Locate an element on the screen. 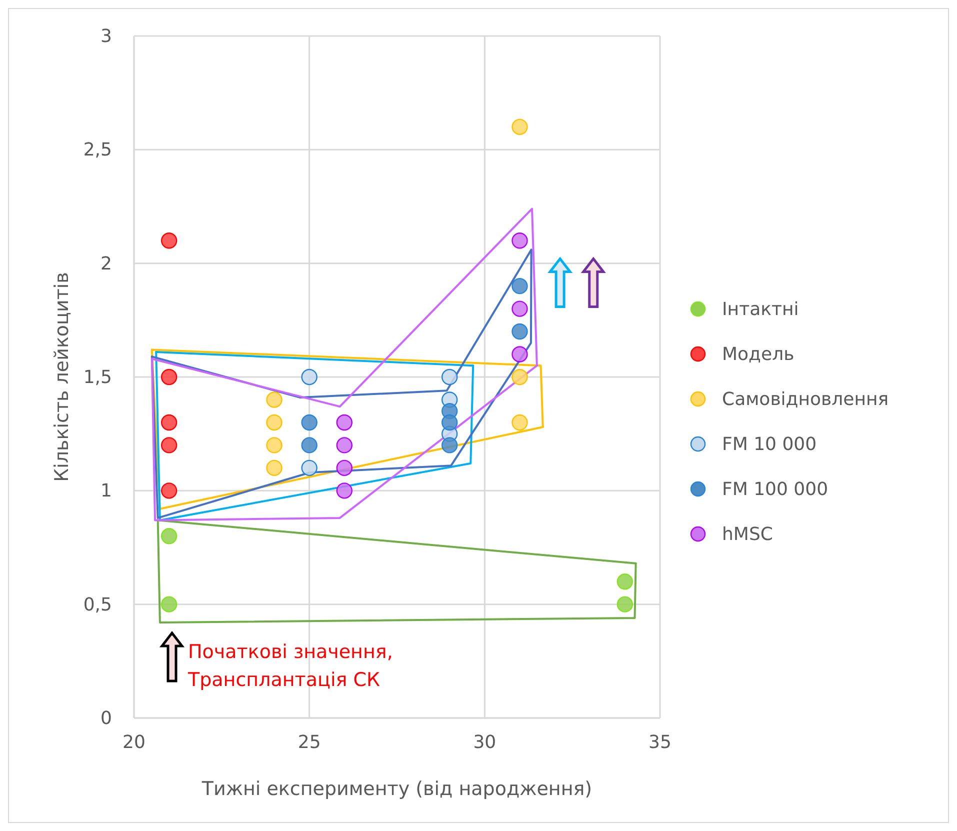 The image size is (957, 831). y-tick-label: 1 is located at coordinates (106, 491).